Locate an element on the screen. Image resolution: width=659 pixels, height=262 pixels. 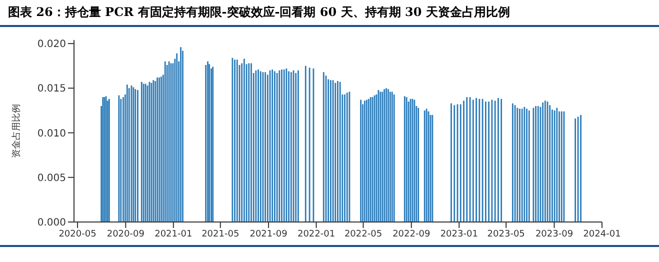
x-tick-label: 2020-05 is located at coordinates (77, 234).